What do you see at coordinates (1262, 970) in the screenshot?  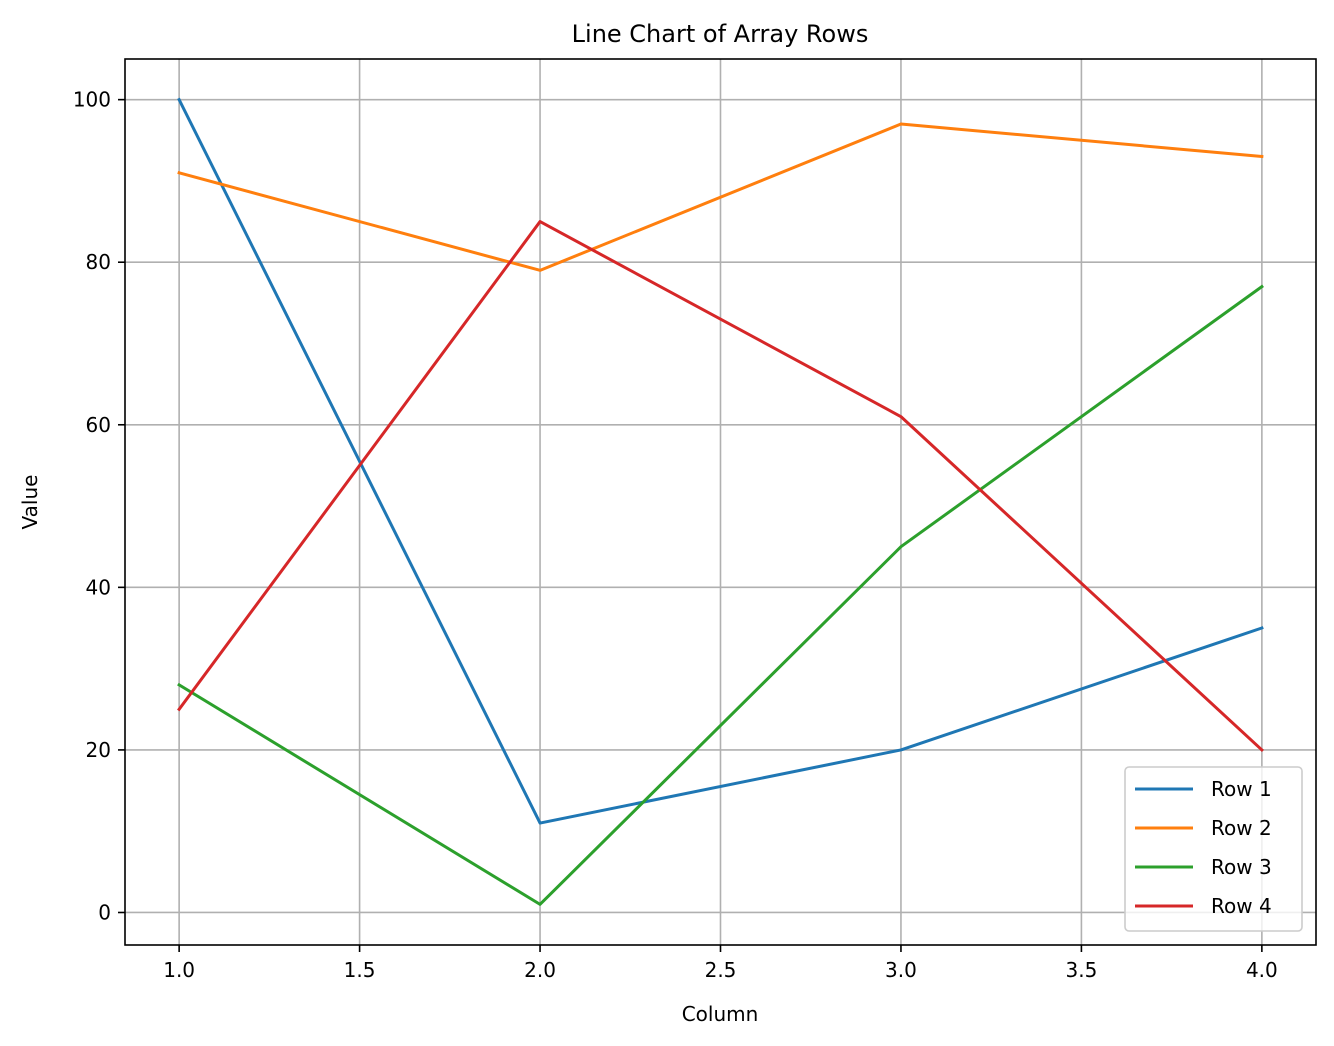 I see `x-tick-label: 4.0` at bounding box center [1262, 970].